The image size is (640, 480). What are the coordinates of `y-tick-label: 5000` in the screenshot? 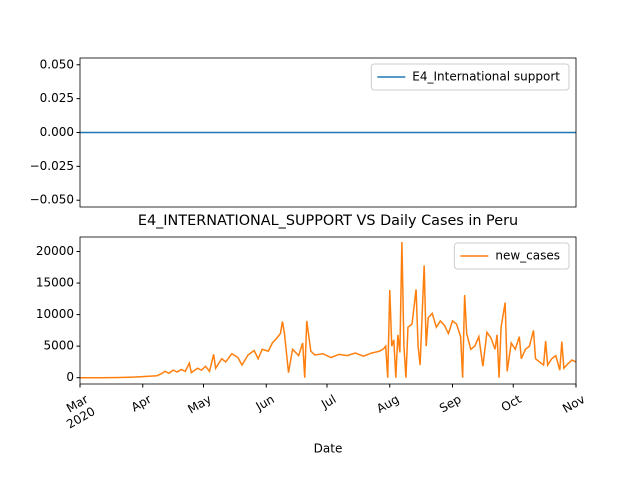 It's located at (58, 346).